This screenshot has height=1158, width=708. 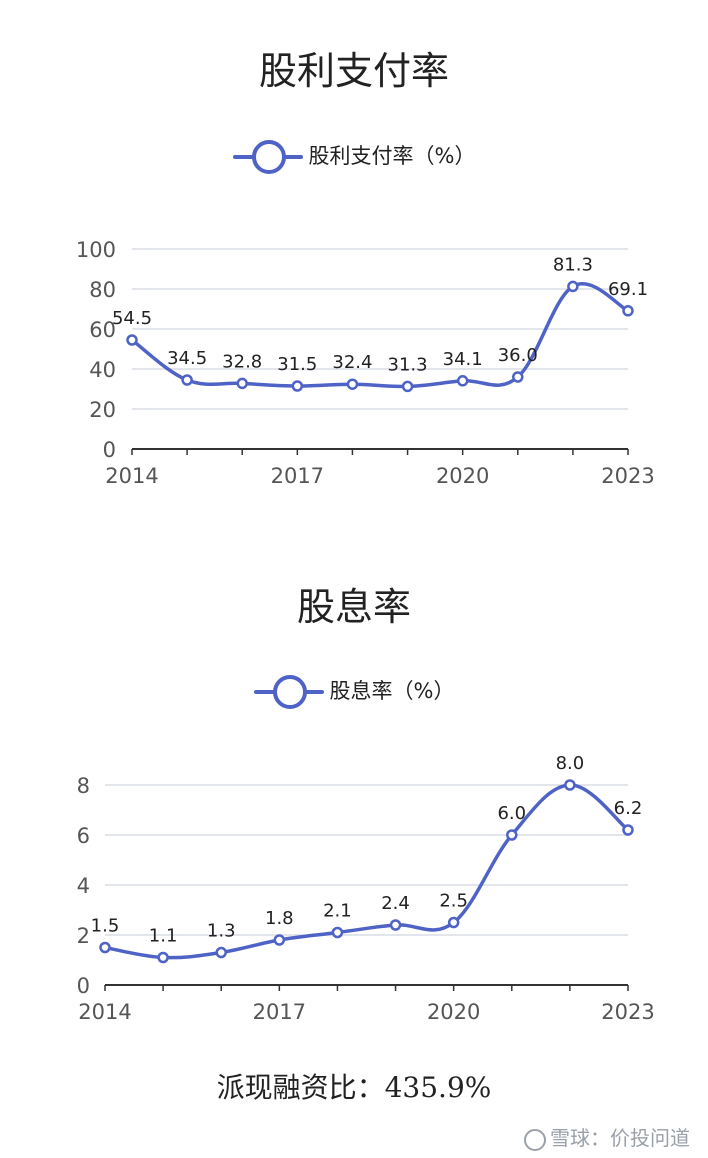 I want to click on chart2-y-tick-label: 4, so click(x=83, y=886).